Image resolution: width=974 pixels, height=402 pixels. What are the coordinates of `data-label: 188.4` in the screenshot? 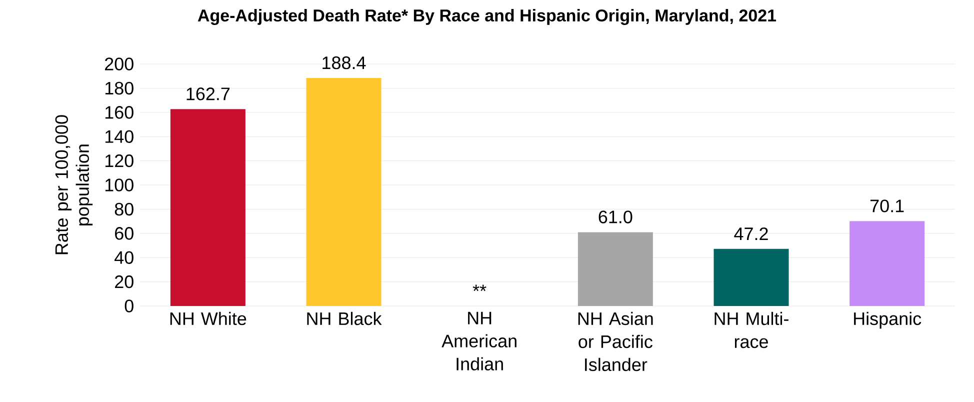 It's located at (344, 63).